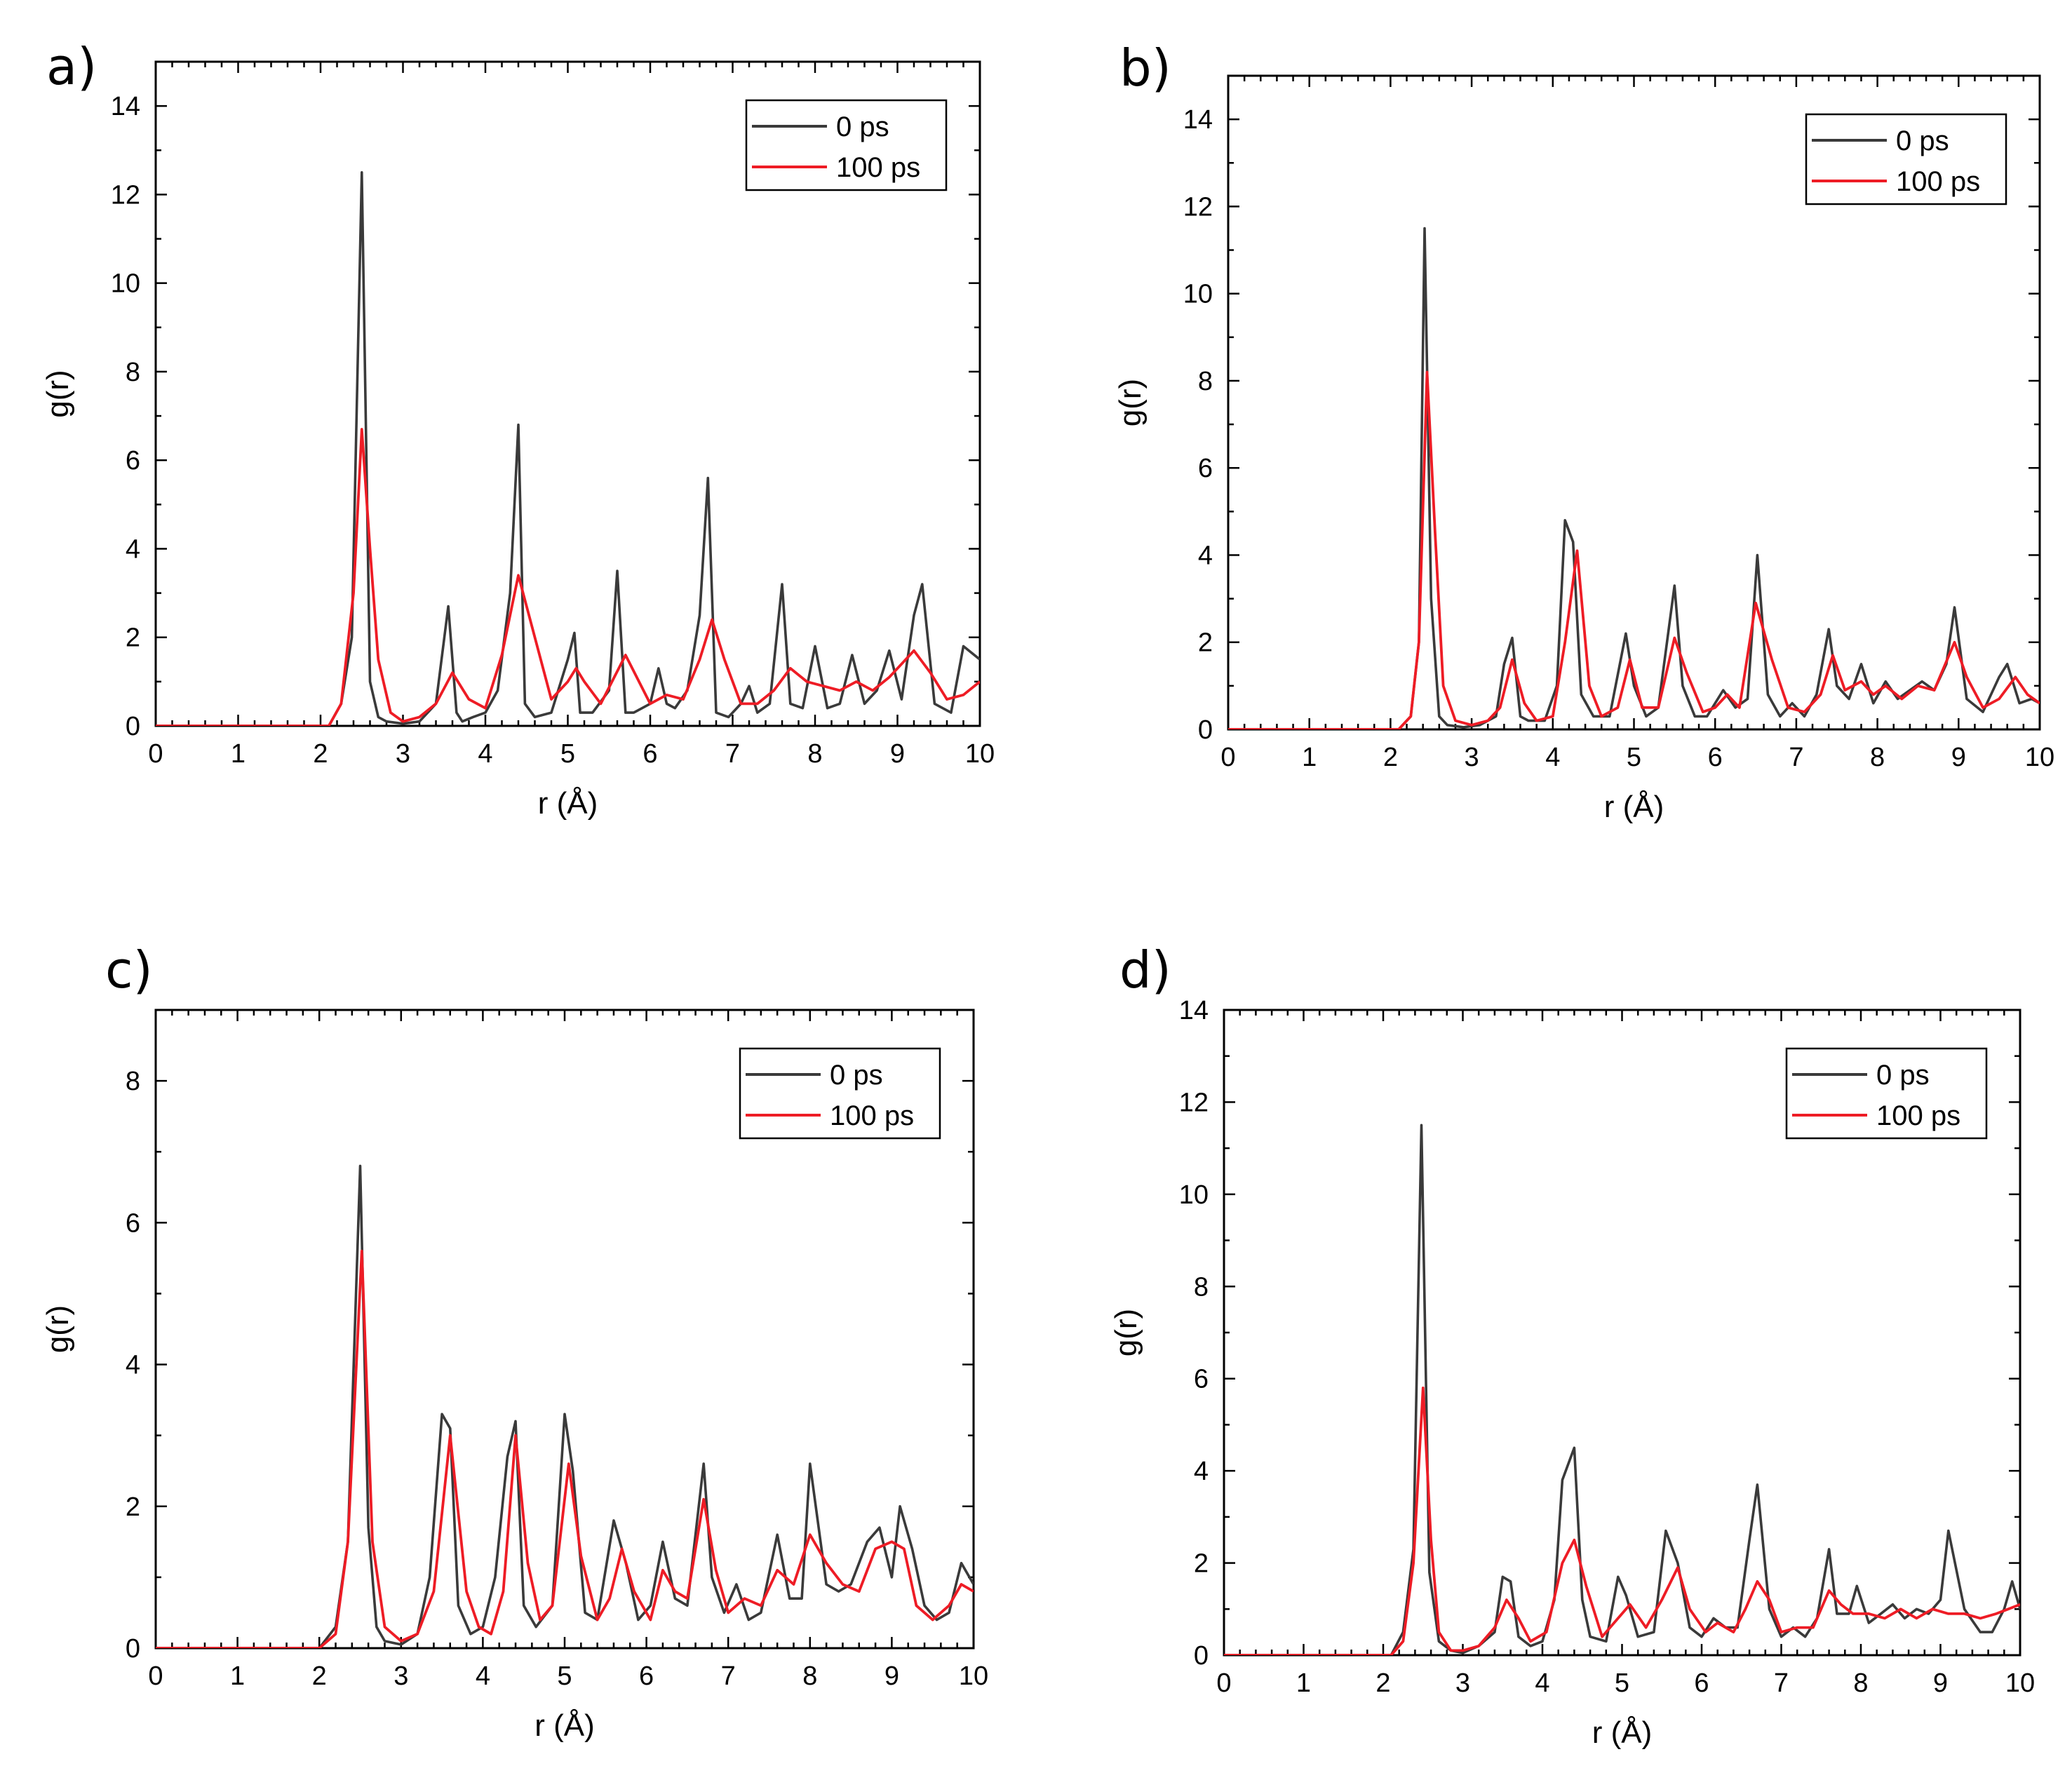 The width and height of the screenshot is (2072, 1773). What do you see at coordinates (129, 970) in the screenshot?
I see `panel-label: c)` at bounding box center [129, 970].